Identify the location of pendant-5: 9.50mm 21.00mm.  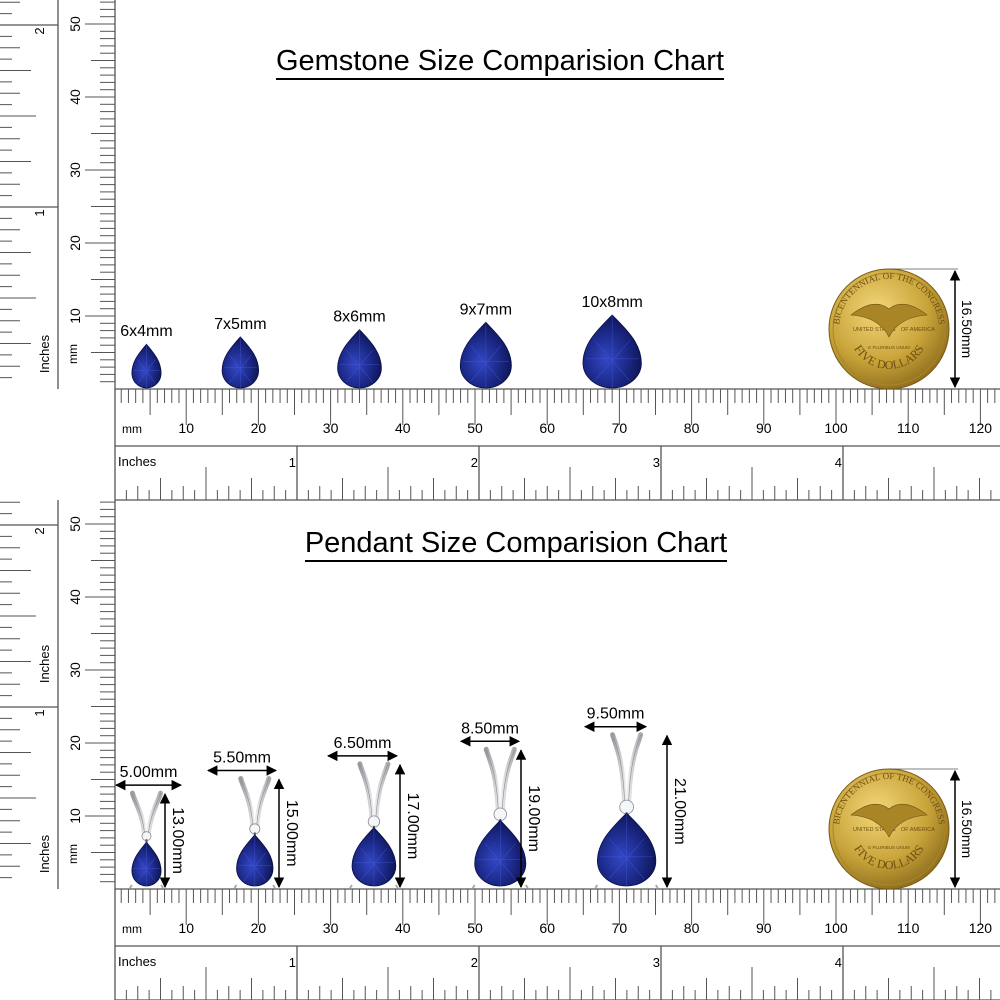
(635, 797).